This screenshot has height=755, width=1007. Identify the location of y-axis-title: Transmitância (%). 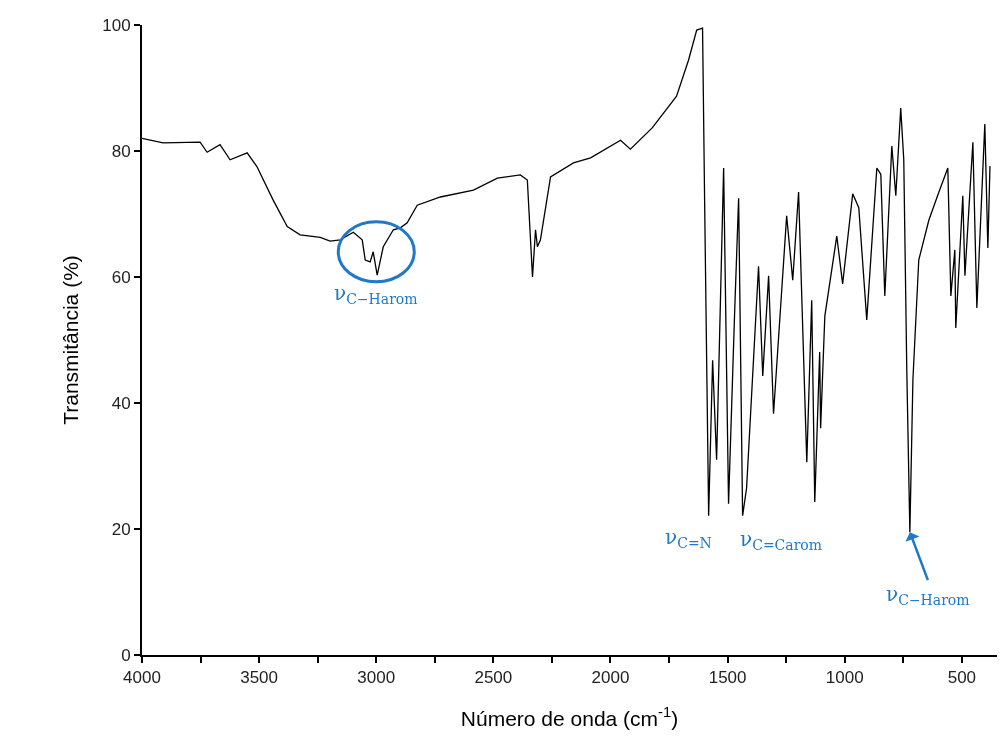
(70, 340).